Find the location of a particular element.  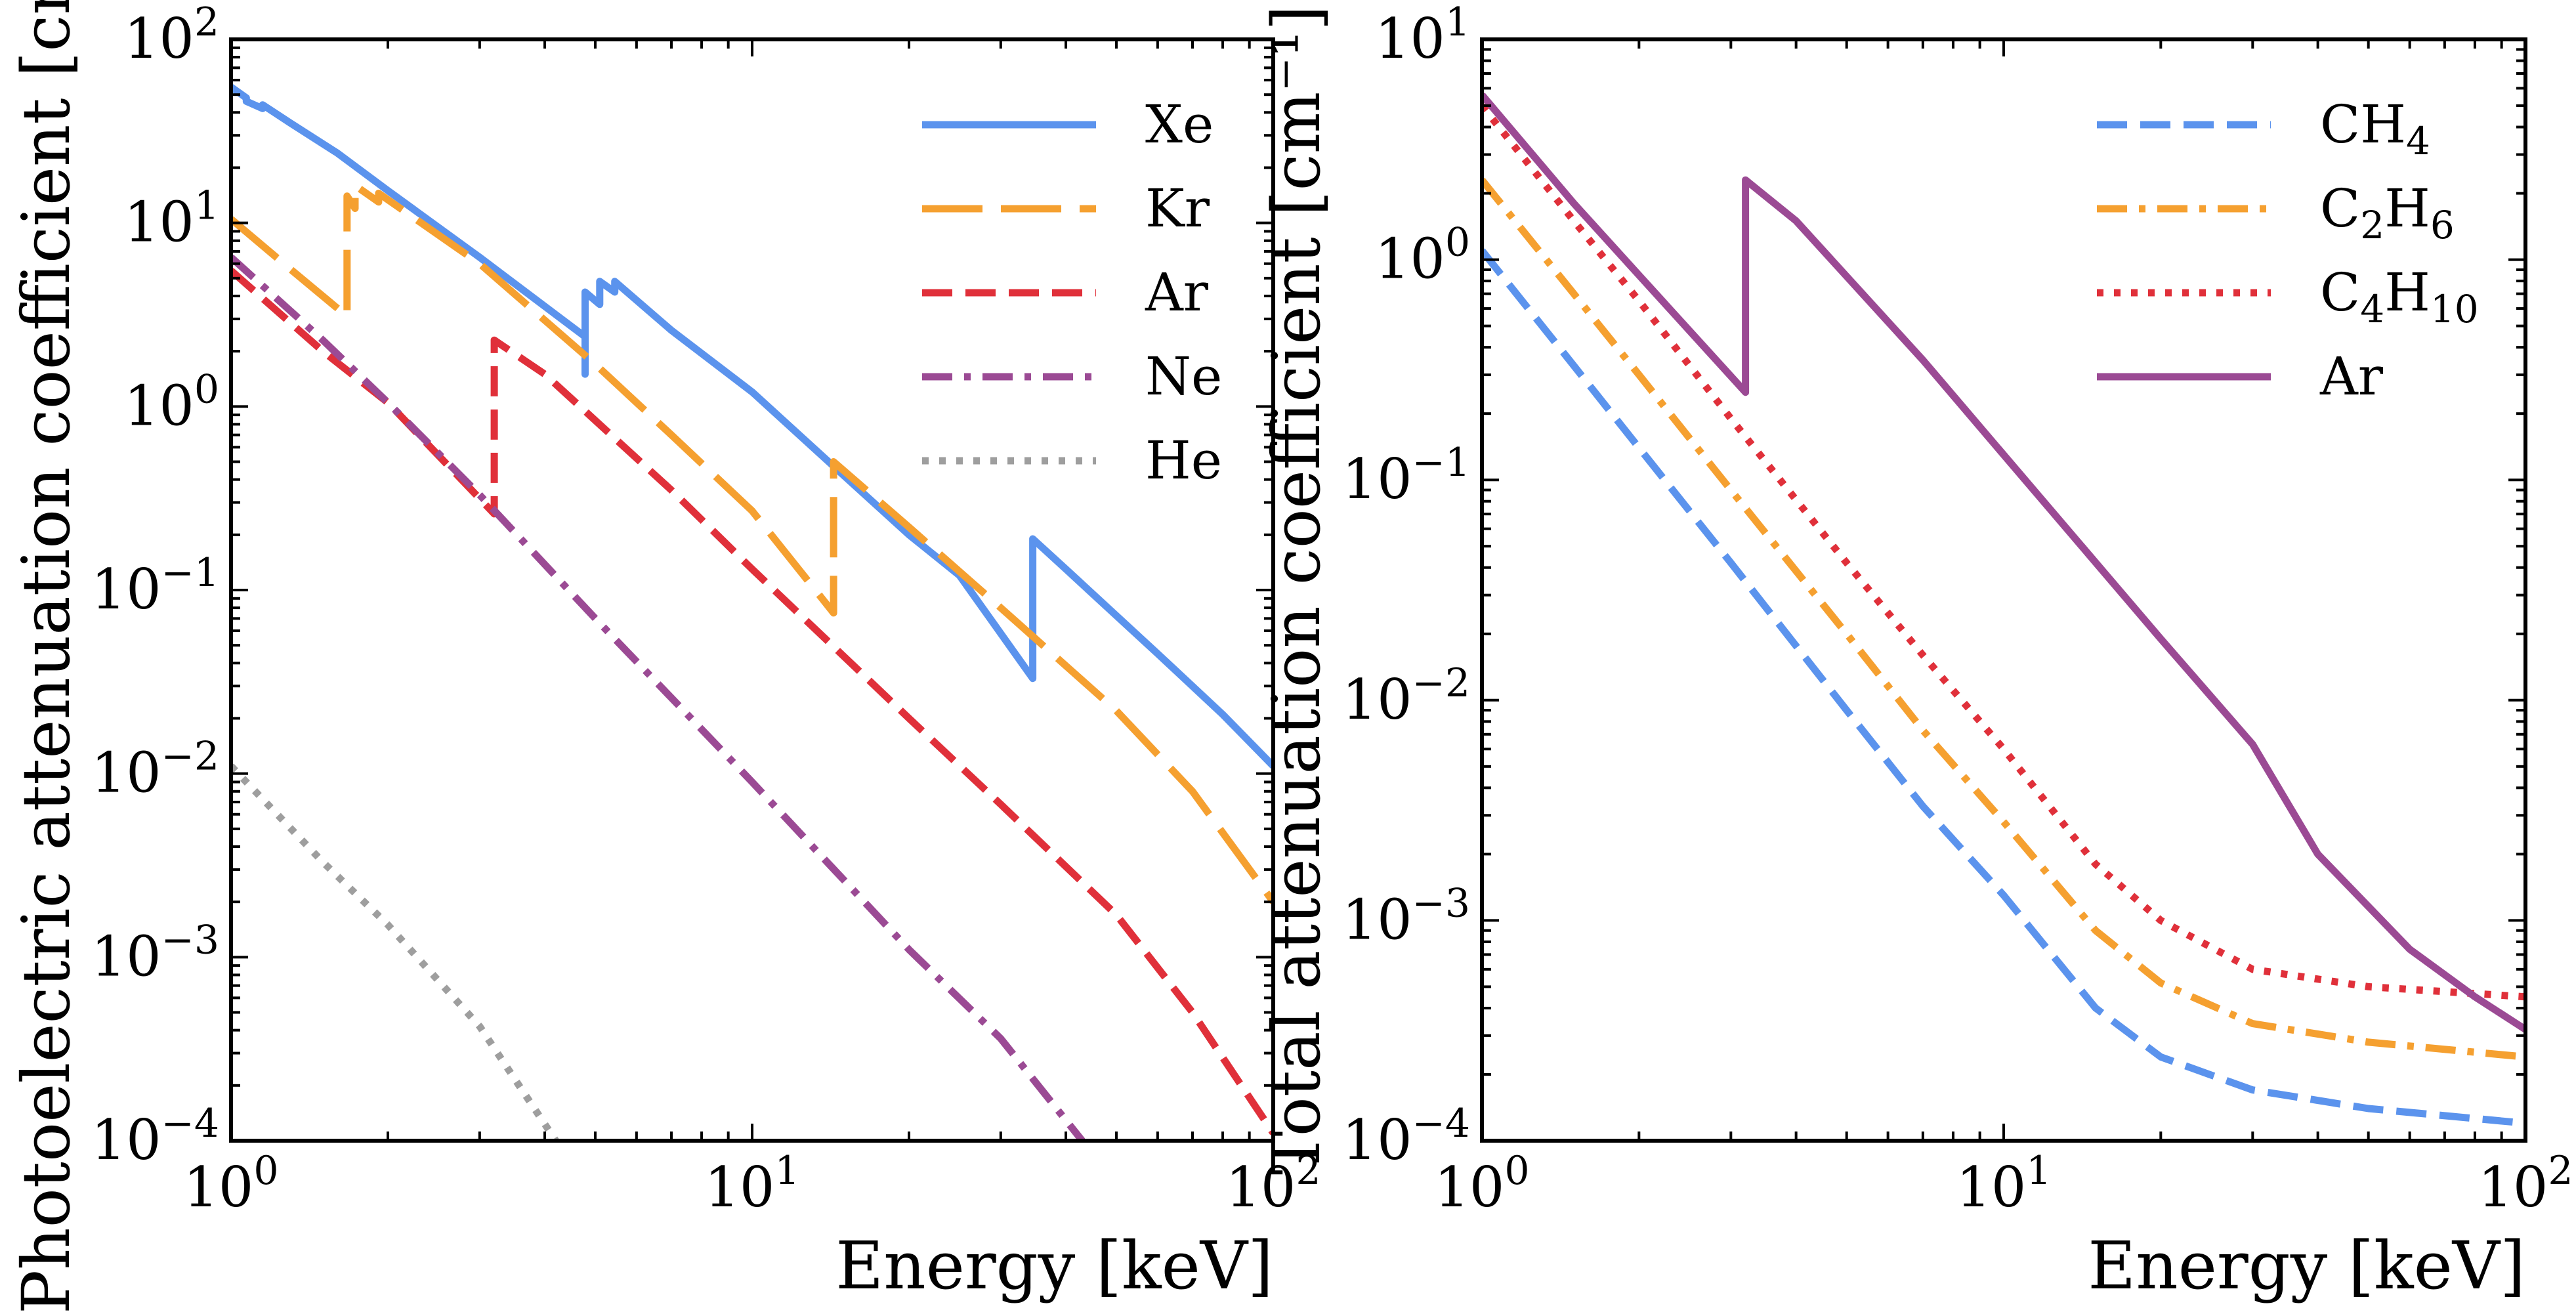

legend-label: C2H6 is located at coordinates (2387, 212).